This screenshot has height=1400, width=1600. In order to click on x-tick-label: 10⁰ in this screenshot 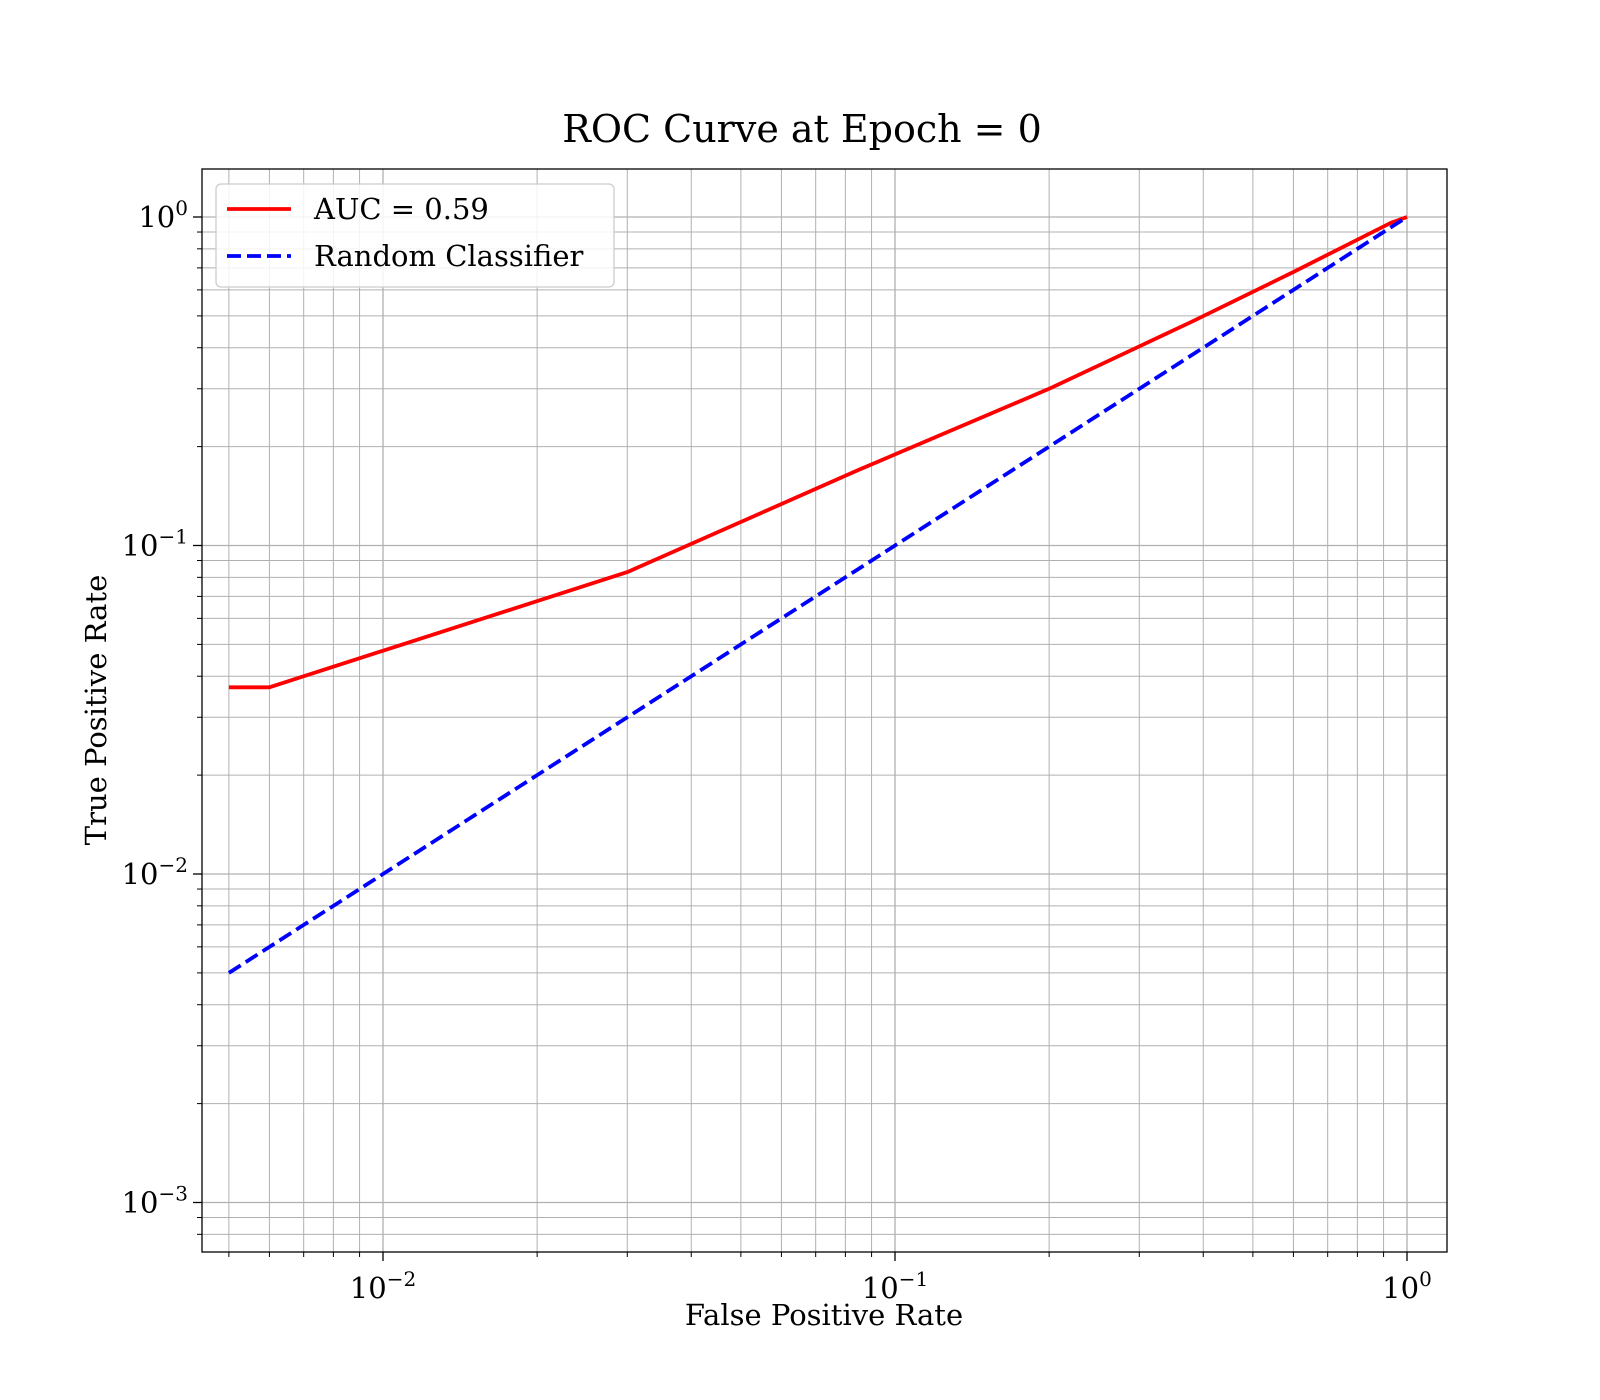, I will do `click(1407, 1286)`.